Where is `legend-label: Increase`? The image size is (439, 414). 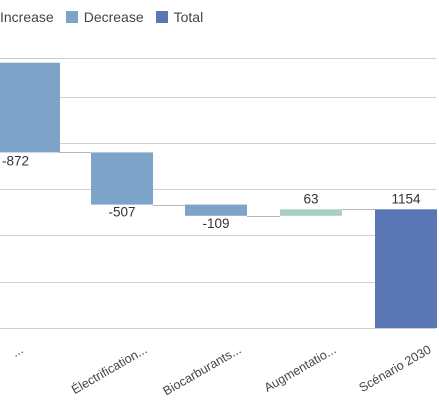 legend-label: Increase is located at coordinates (27, 17).